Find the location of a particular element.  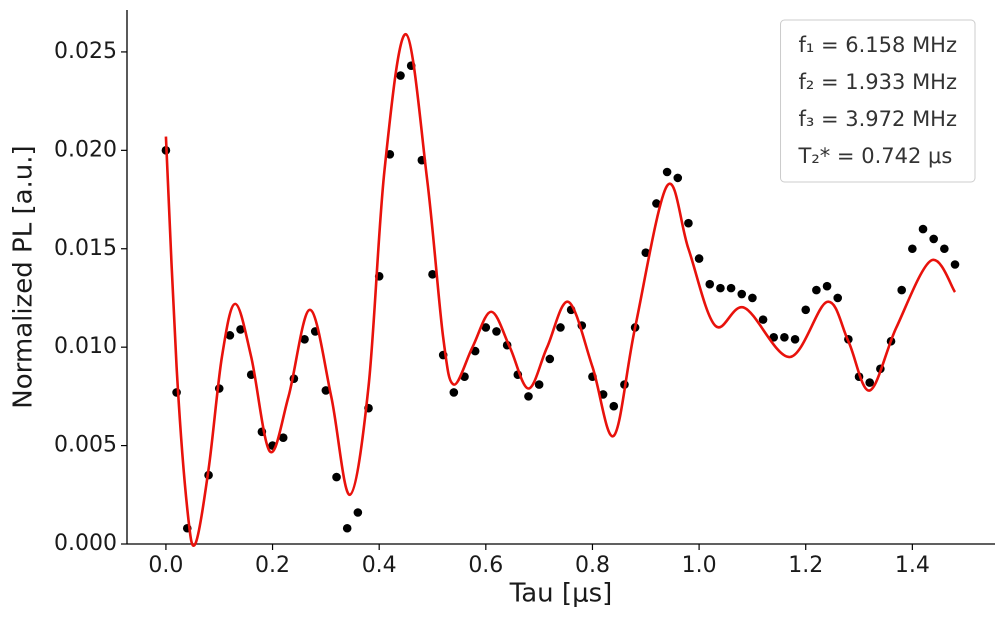

x-tick-label: 0.4 is located at coordinates (379, 565).